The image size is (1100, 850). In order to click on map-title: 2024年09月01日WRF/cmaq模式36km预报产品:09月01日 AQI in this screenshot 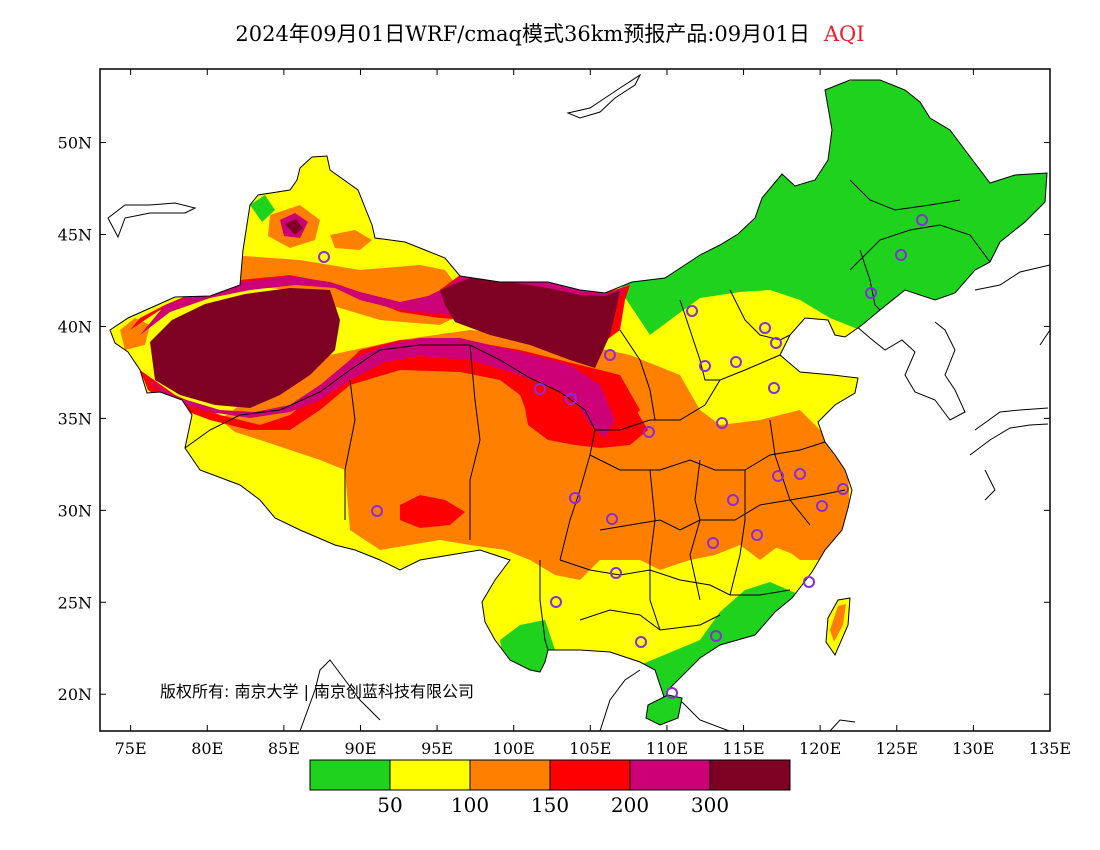, I will do `click(550, 33)`.